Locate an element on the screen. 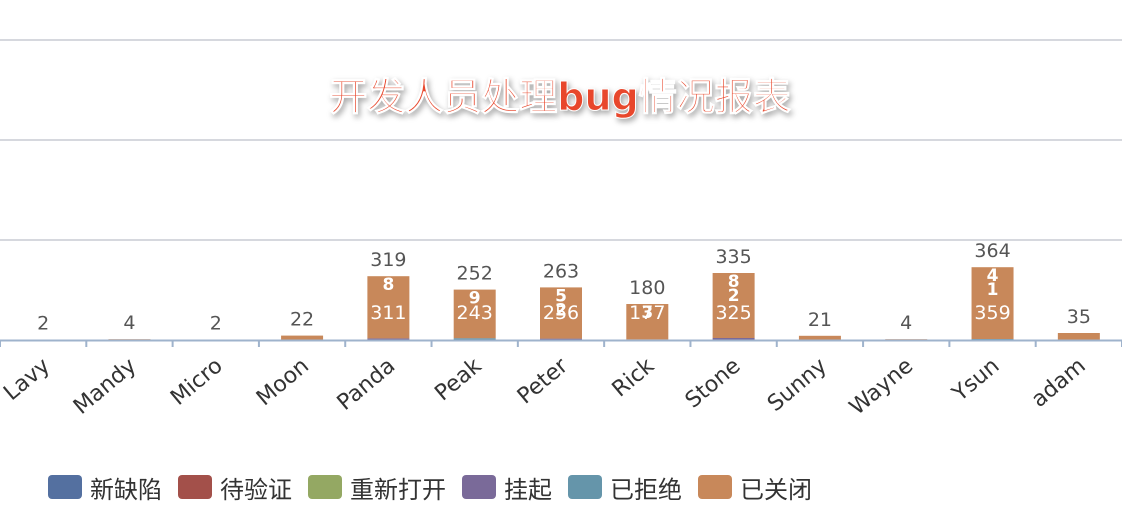 The width and height of the screenshot is (1122, 532). segment-value-label: 256 is located at coordinates (561, 313).